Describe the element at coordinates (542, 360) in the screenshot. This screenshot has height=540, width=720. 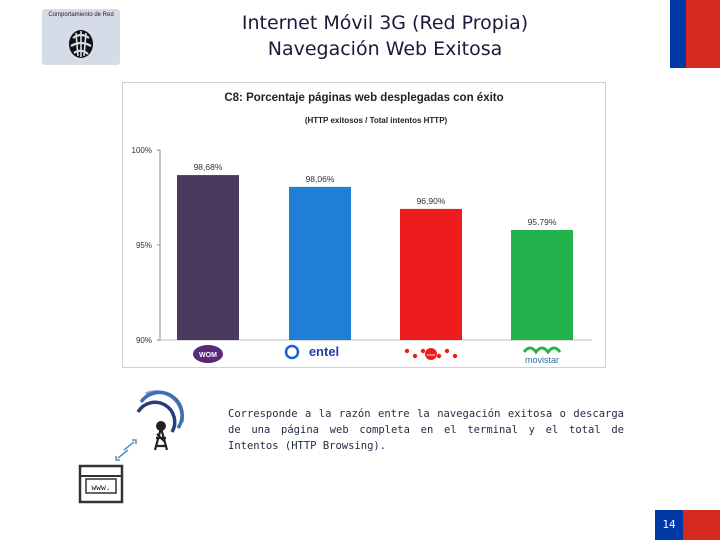
I see `movistar-logo-label: movistar` at that location.